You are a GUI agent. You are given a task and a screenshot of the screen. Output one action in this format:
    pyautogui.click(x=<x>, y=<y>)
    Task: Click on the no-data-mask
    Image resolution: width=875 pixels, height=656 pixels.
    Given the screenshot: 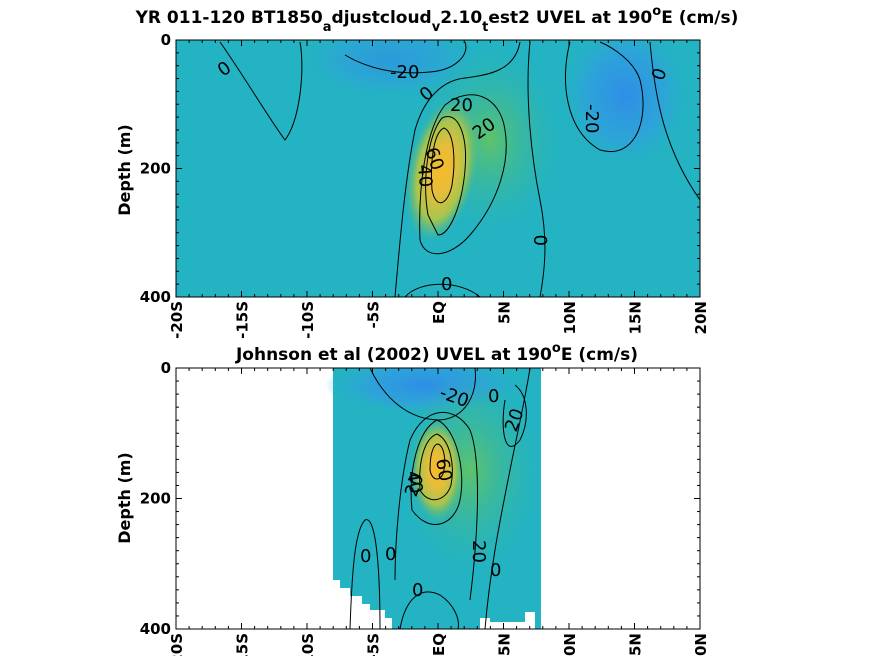 What is the action you would take?
    pyautogui.click(x=362, y=604)
    